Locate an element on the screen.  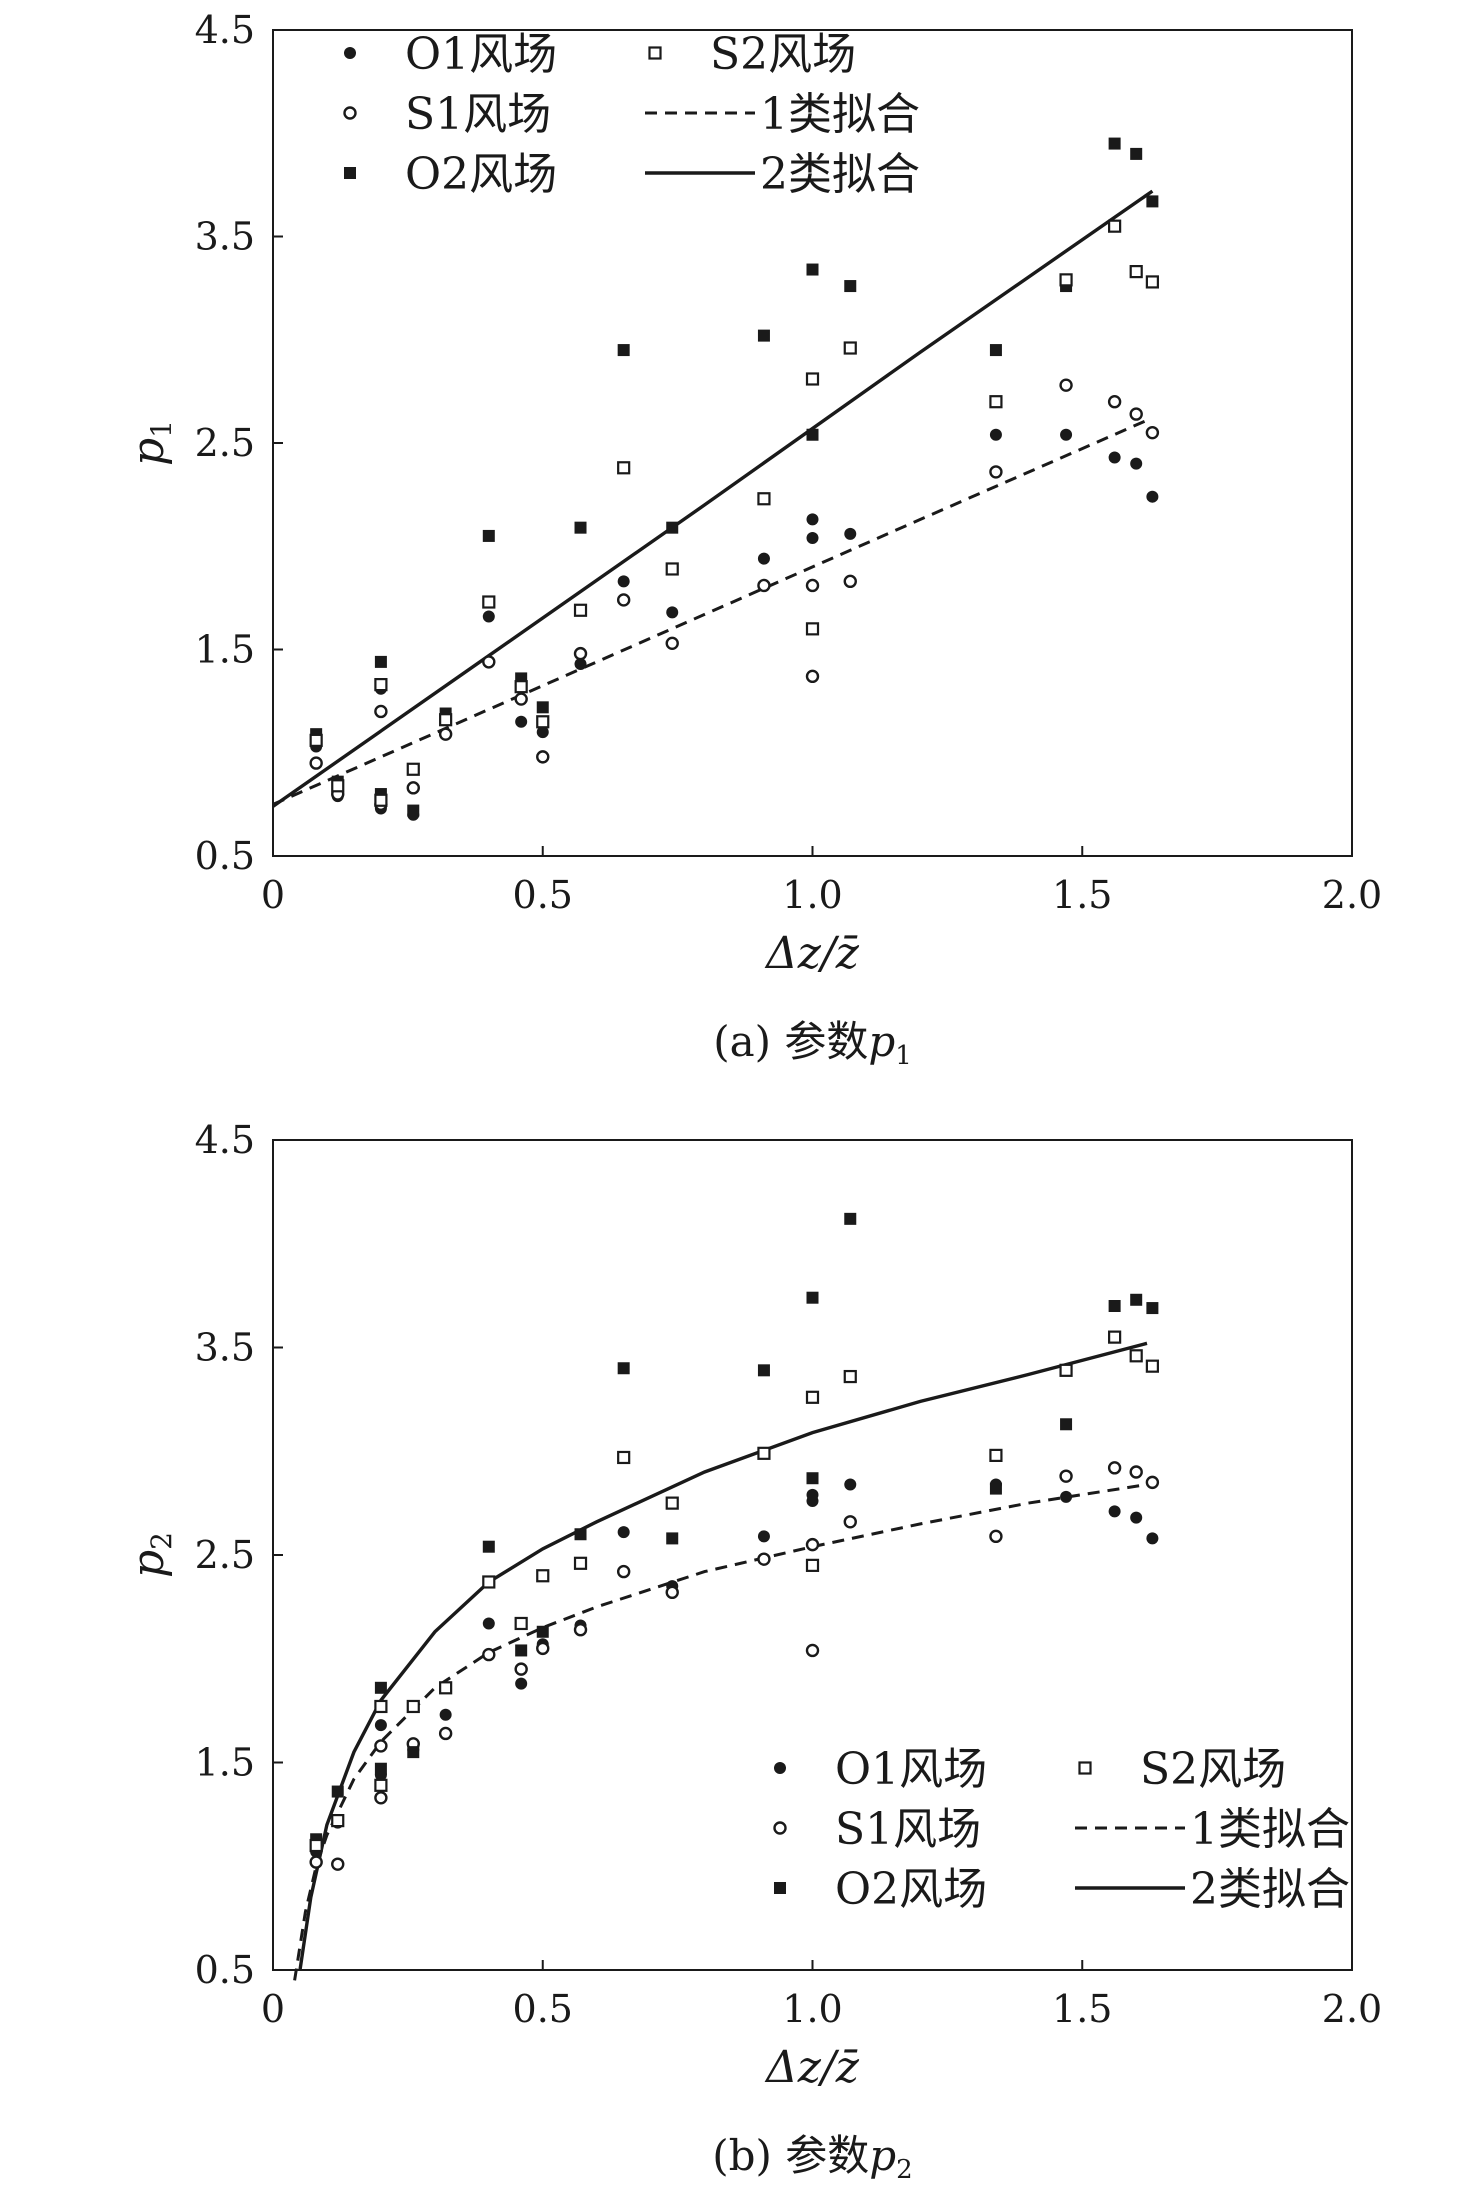
chart-caption: (b) 参数p2 is located at coordinates (812, 2158).